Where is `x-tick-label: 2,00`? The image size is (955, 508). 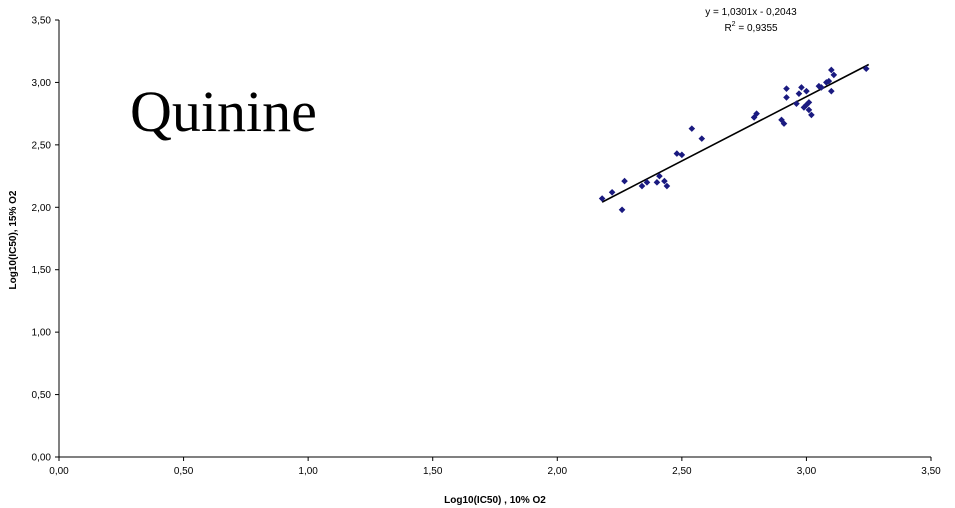 x-tick-label: 2,00 is located at coordinates (558, 471).